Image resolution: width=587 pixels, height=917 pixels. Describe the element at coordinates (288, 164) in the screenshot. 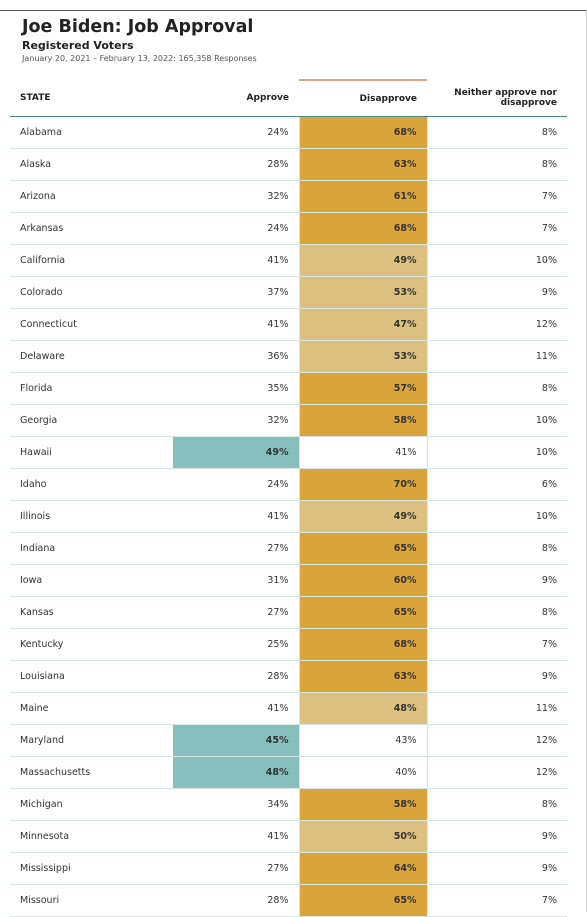

I see `table-row: Alaska 28% 63% 8%` at that location.